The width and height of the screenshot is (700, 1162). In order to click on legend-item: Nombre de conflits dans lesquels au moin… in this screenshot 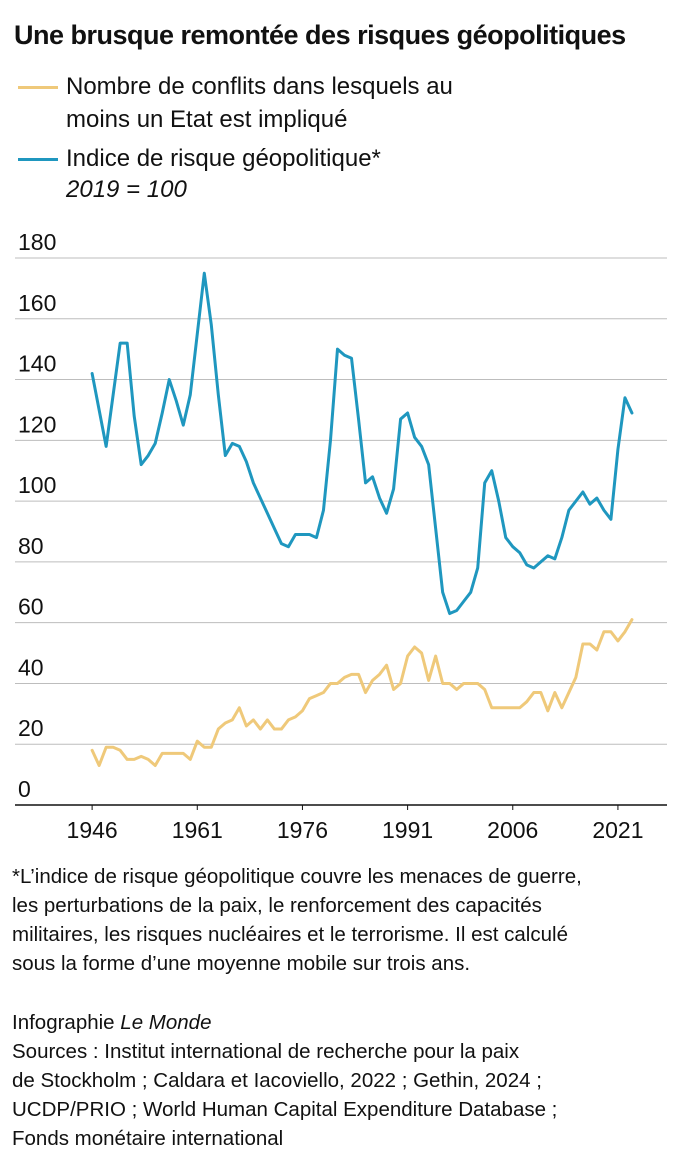, I will do `click(252, 103)`.